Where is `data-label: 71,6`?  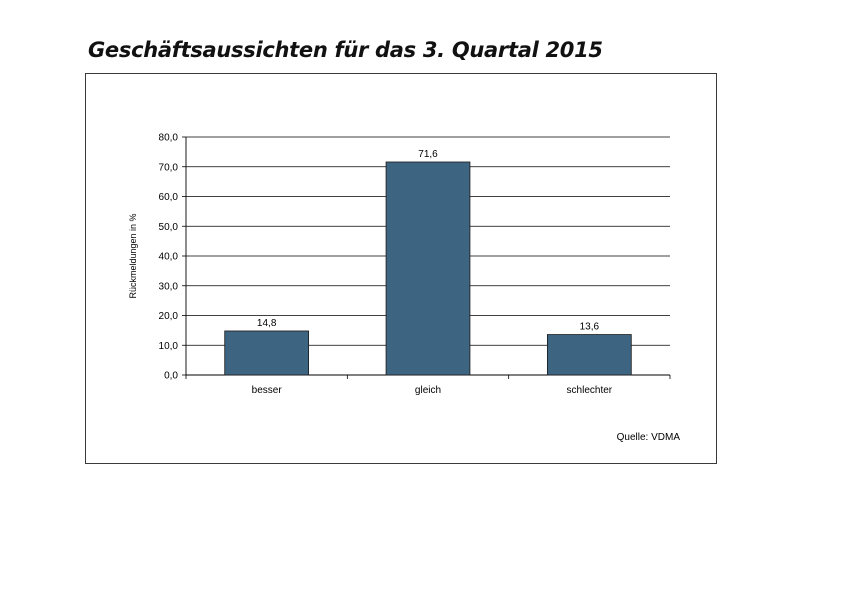
data-label: 71,6 is located at coordinates (428, 154).